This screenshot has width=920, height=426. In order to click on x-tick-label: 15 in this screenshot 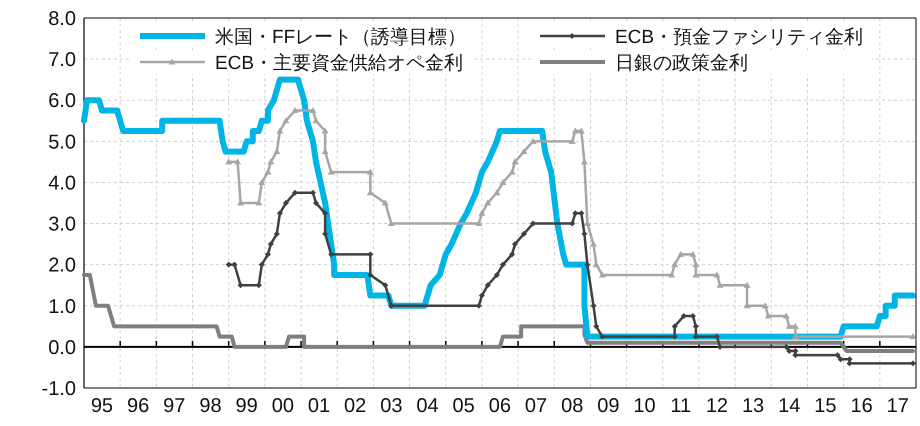, I will do `click(825, 406)`.